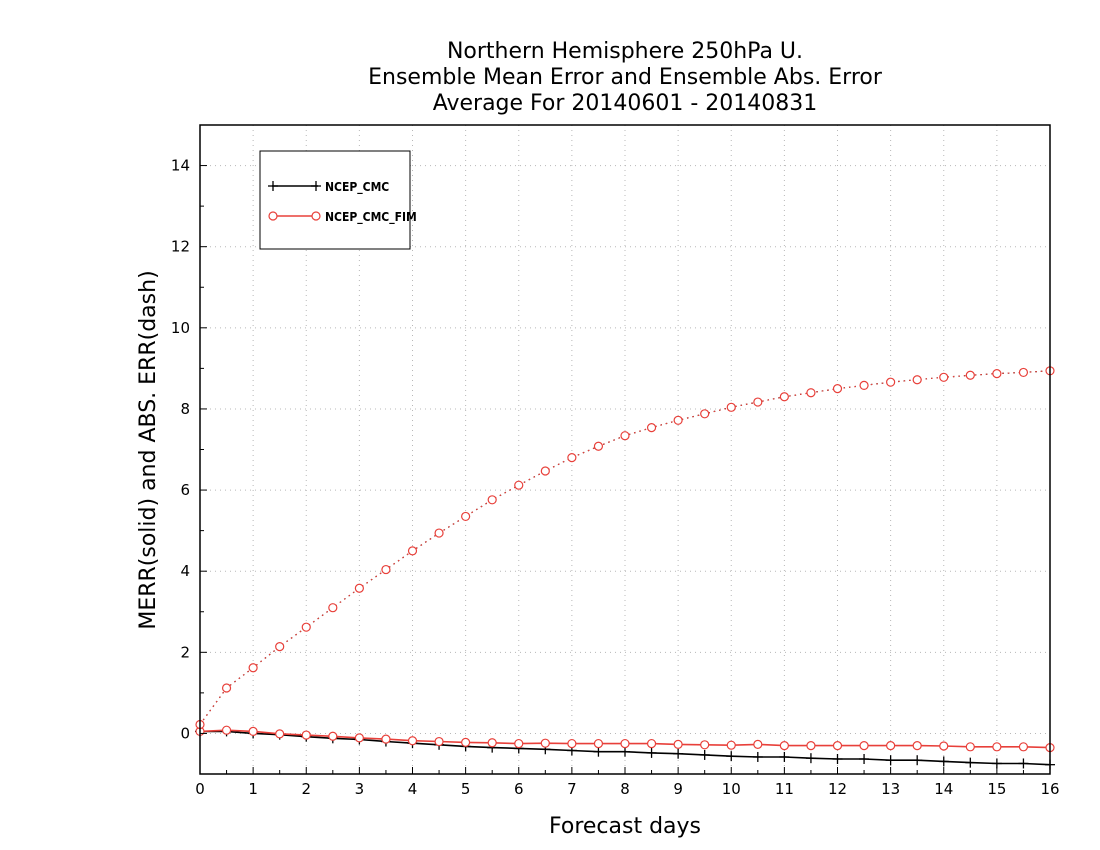 The image size is (1100, 850). What do you see at coordinates (335, 200) in the screenshot?
I see `legend-box` at bounding box center [335, 200].